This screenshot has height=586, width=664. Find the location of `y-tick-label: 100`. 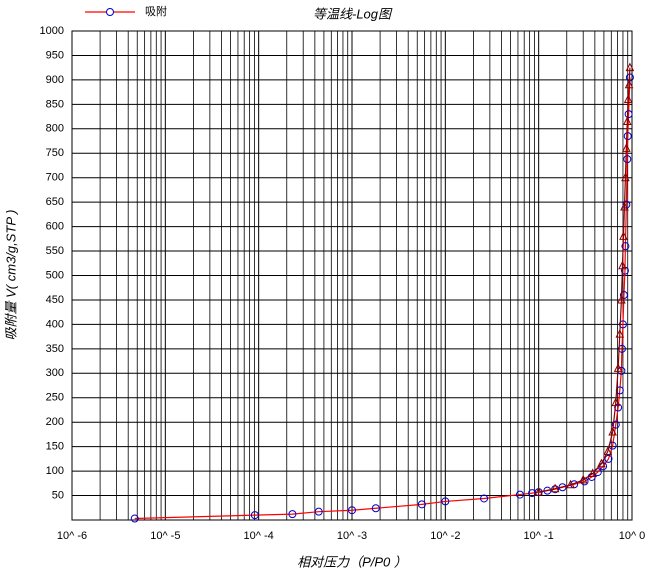

y-tick-label: 100 is located at coordinates (55, 471).